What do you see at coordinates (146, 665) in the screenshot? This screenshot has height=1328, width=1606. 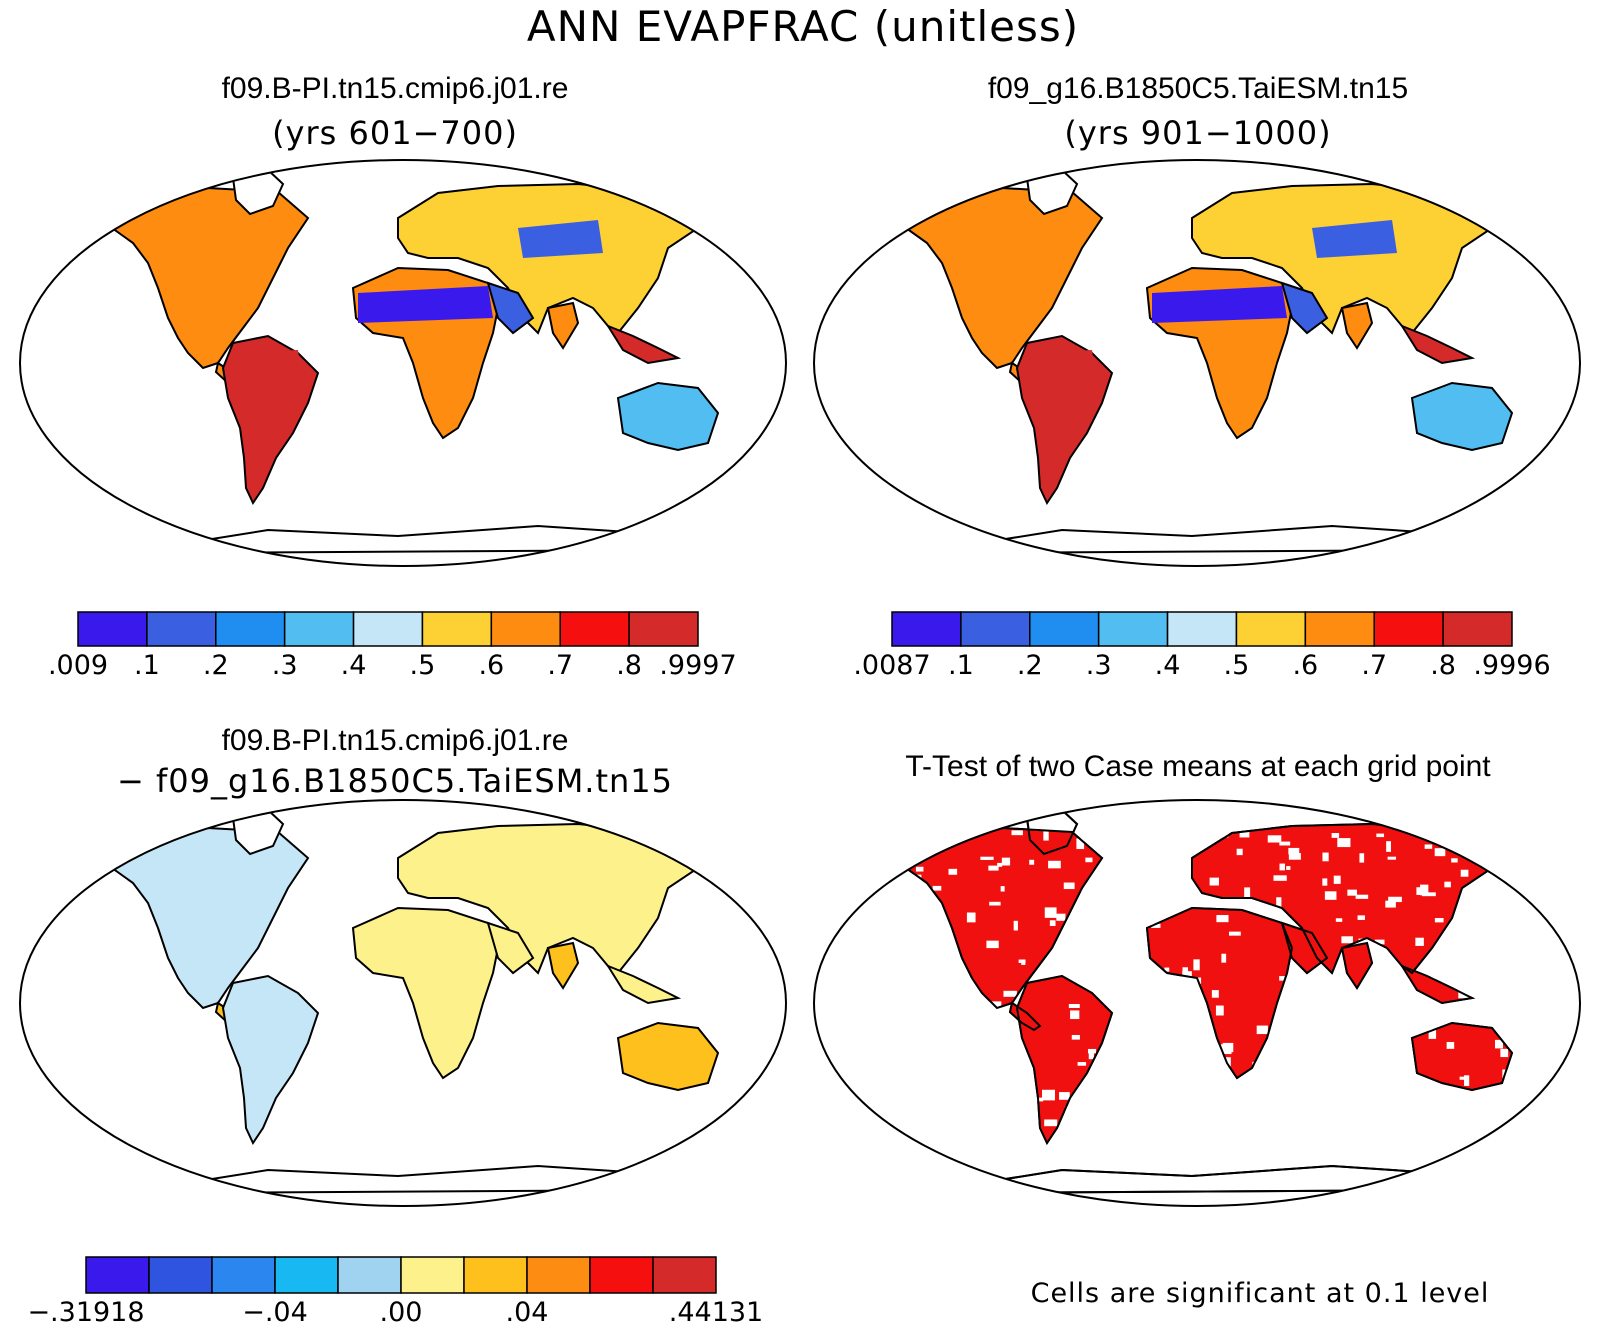 I see `colorbar-tick-label: .1` at bounding box center [146, 665].